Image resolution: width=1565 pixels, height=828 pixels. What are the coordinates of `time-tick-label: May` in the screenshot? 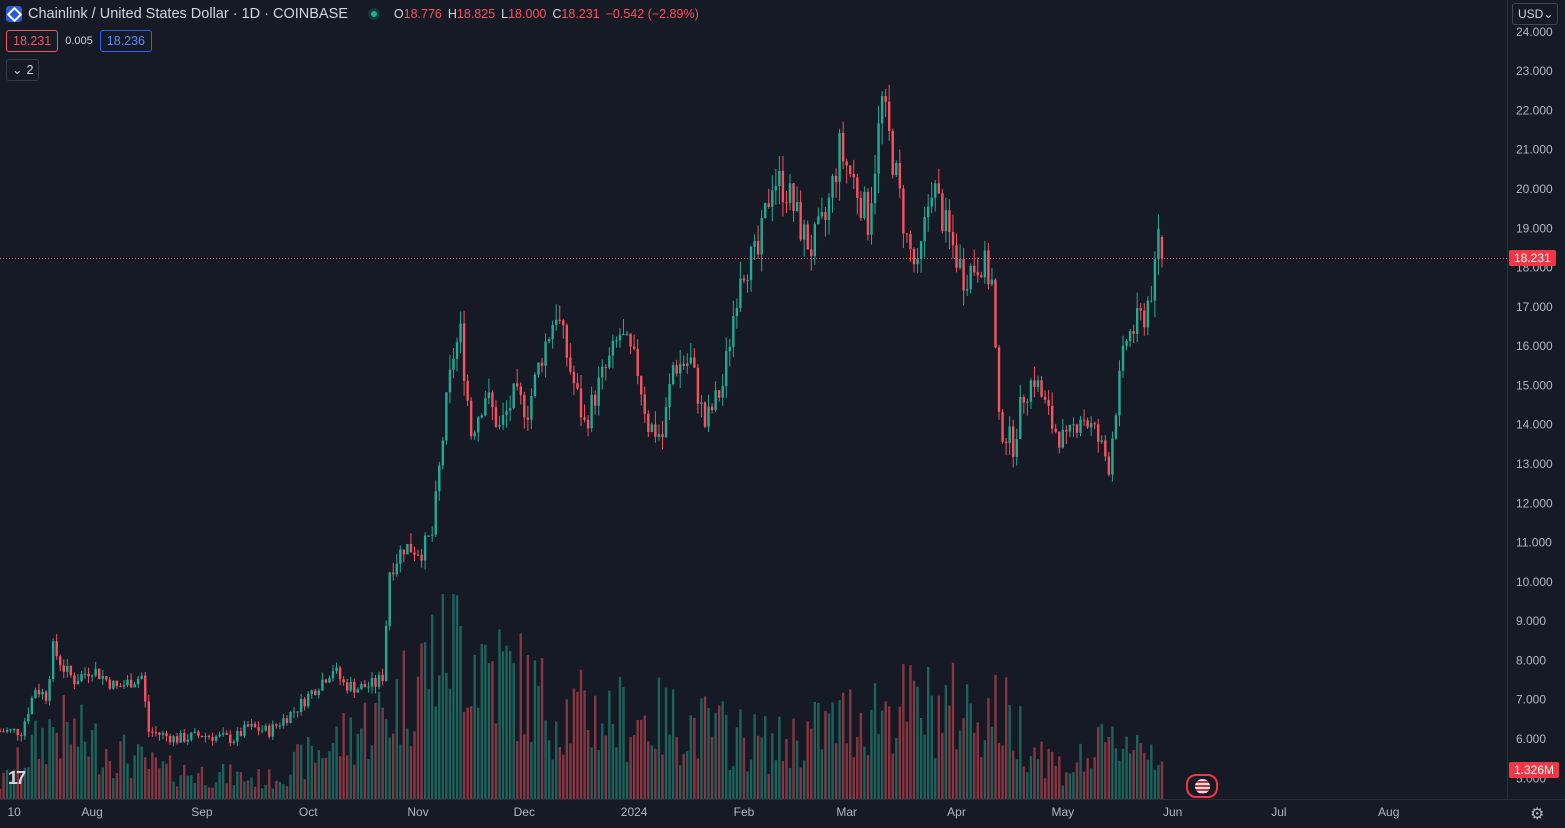 It's located at (1062, 812).